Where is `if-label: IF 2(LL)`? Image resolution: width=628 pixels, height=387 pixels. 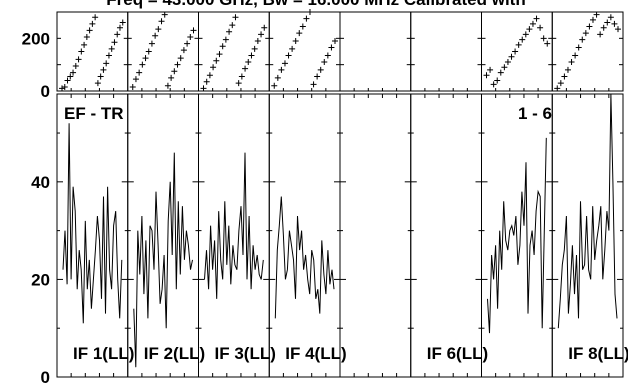 if-label: IF 2(LL) is located at coordinates (174, 353).